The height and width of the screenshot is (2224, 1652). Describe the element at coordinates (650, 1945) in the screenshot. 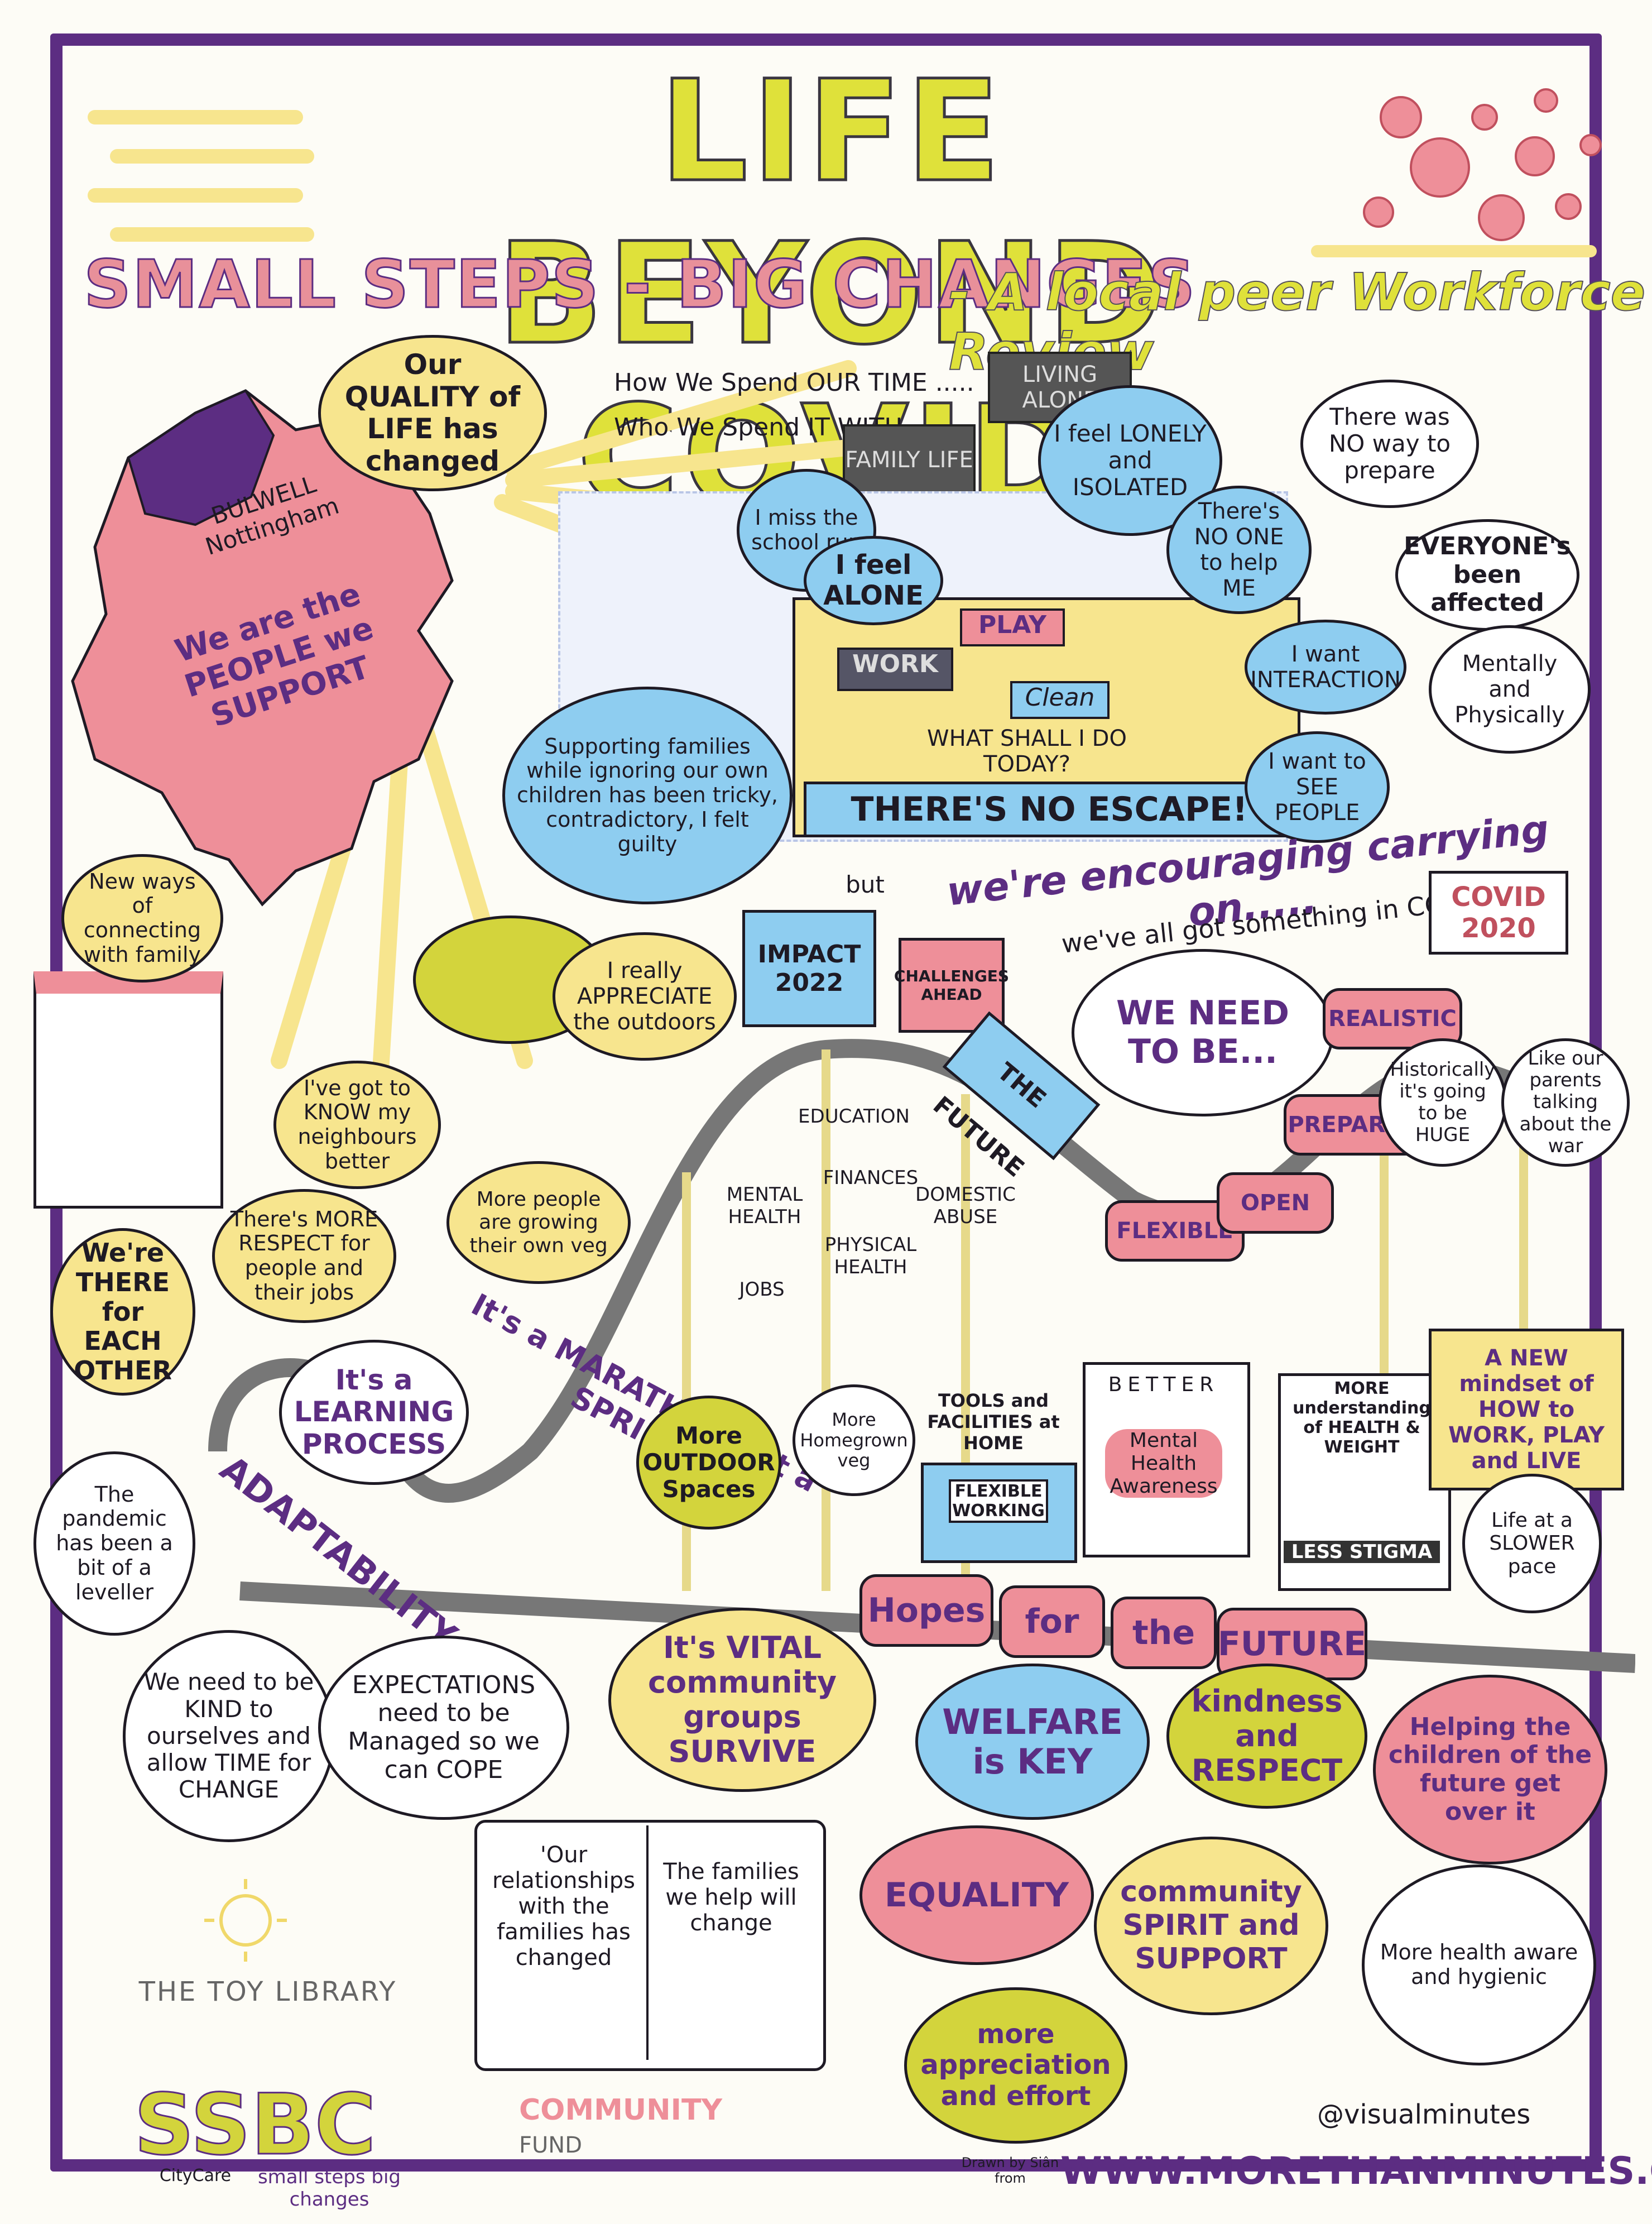

I see `open-book` at that location.